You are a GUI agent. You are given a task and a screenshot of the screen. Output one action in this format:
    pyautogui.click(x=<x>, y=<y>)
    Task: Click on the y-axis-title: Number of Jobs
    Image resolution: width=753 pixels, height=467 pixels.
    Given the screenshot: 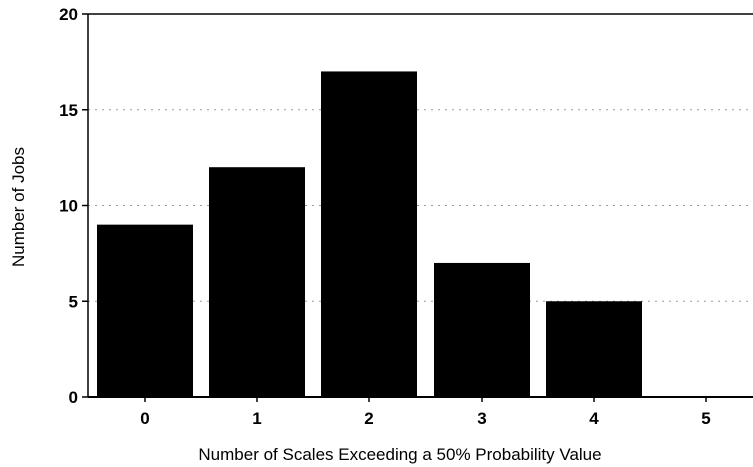 What is the action you would take?
    pyautogui.click(x=18, y=207)
    